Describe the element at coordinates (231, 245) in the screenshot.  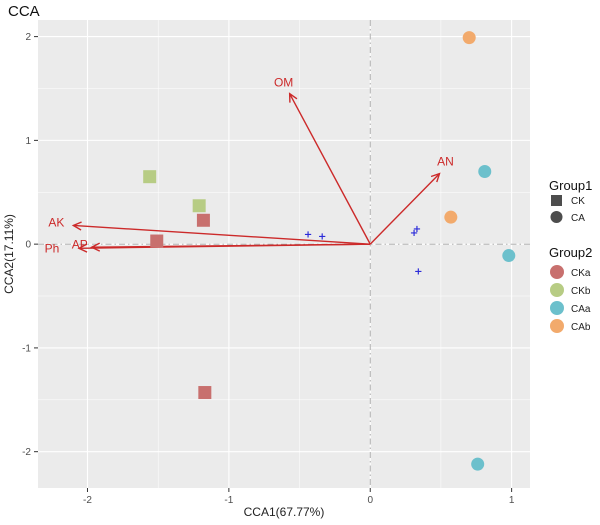
I see `arrow-ap` at that location.